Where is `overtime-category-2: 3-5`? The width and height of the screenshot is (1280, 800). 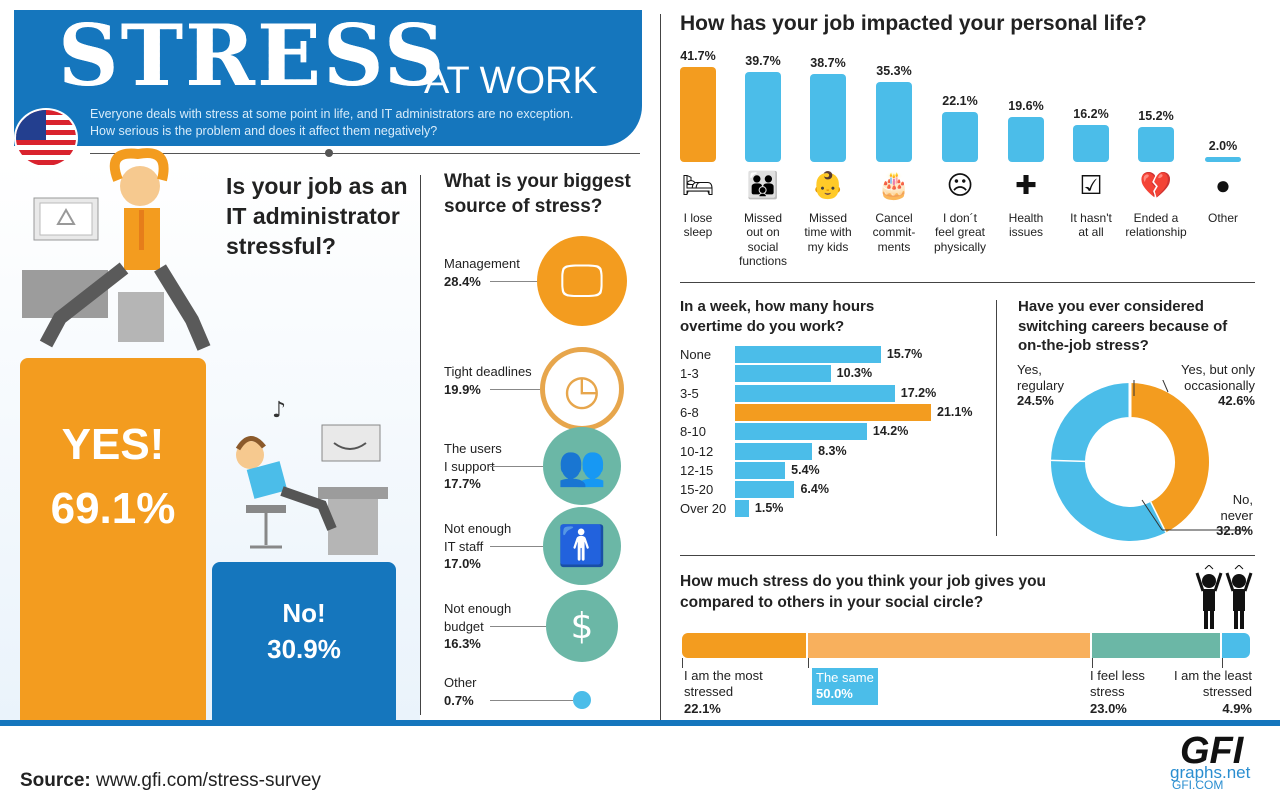
overtime-category-2: 3-5 is located at coordinates (689, 393).